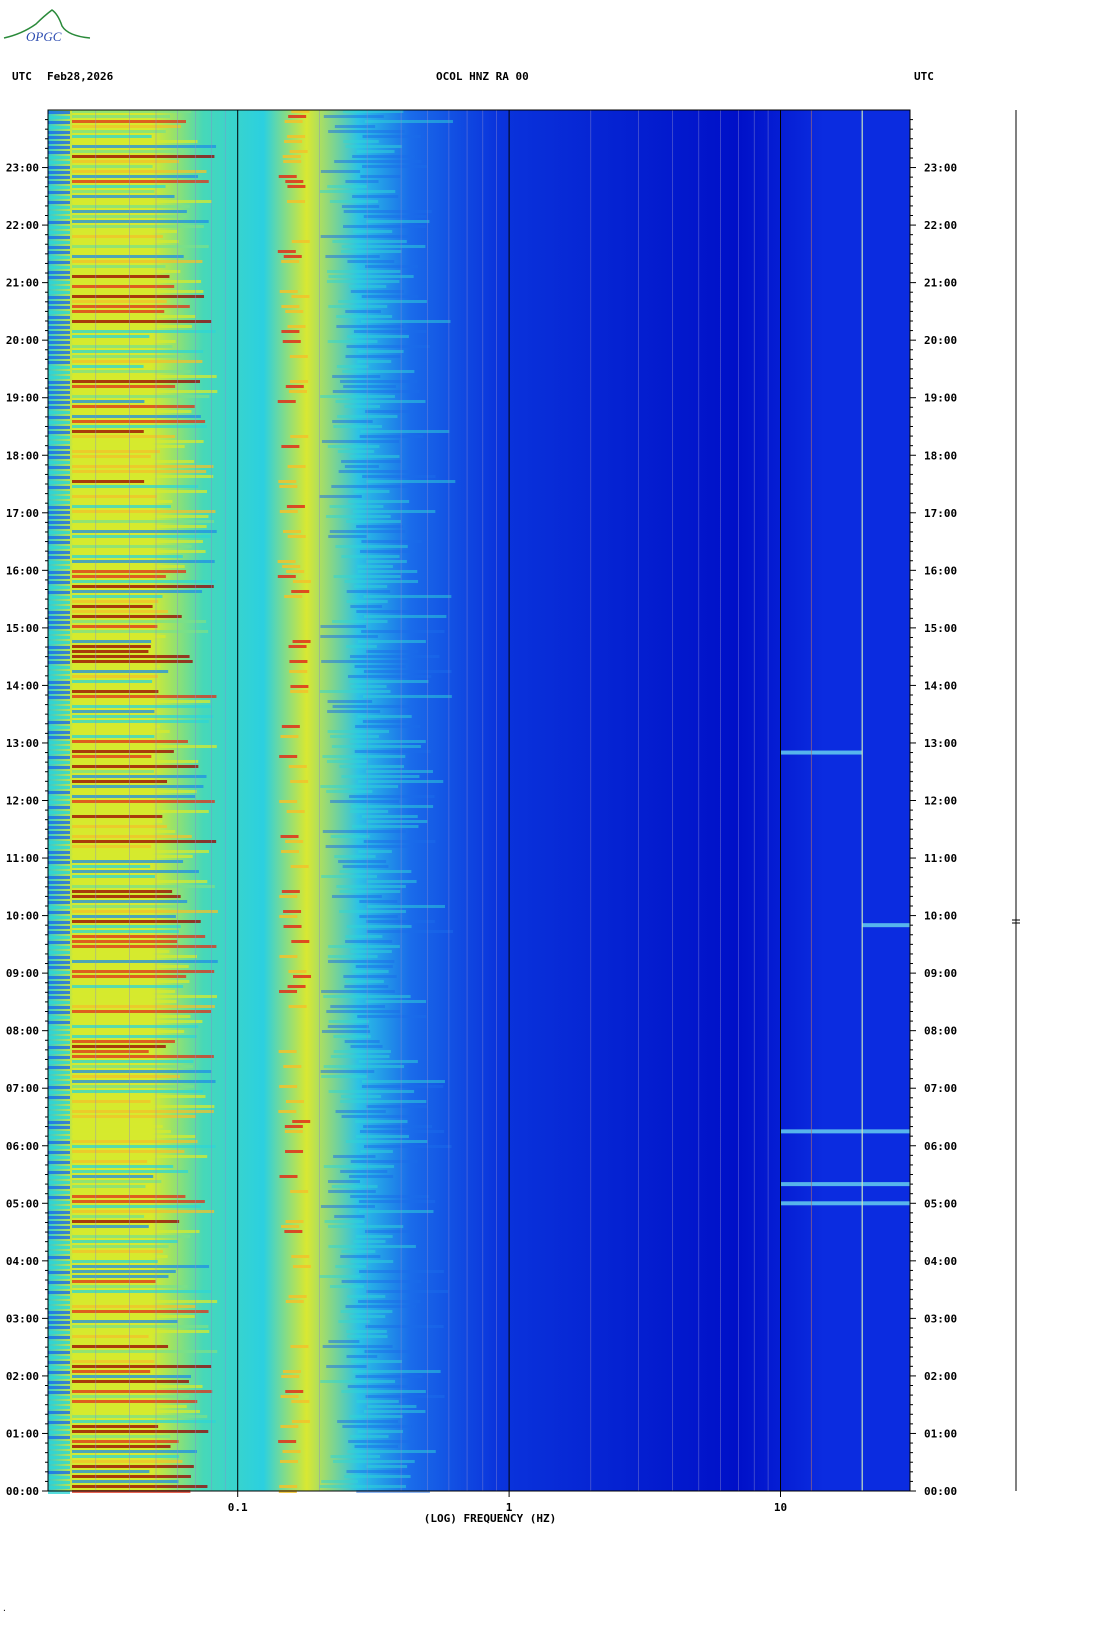 This screenshot has width=1102, height=1634. What do you see at coordinates (22, 1433) in the screenshot?
I see `y-tick-label-left: 01:00` at bounding box center [22, 1433].